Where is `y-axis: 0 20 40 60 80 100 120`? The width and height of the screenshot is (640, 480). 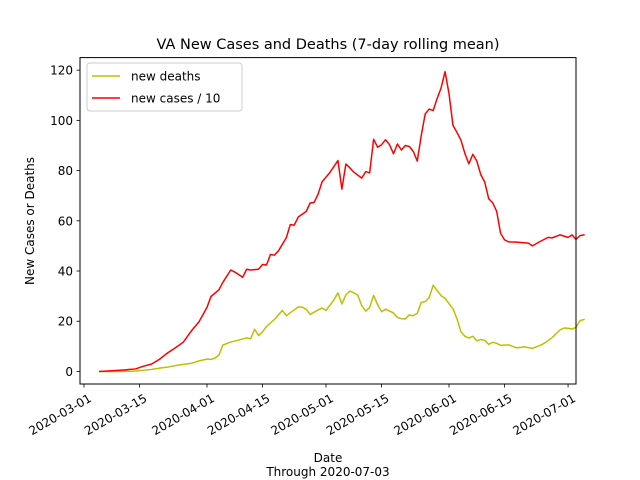 y-axis: 0 20 40 60 80 100 120 is located at coordinates (65, 221).